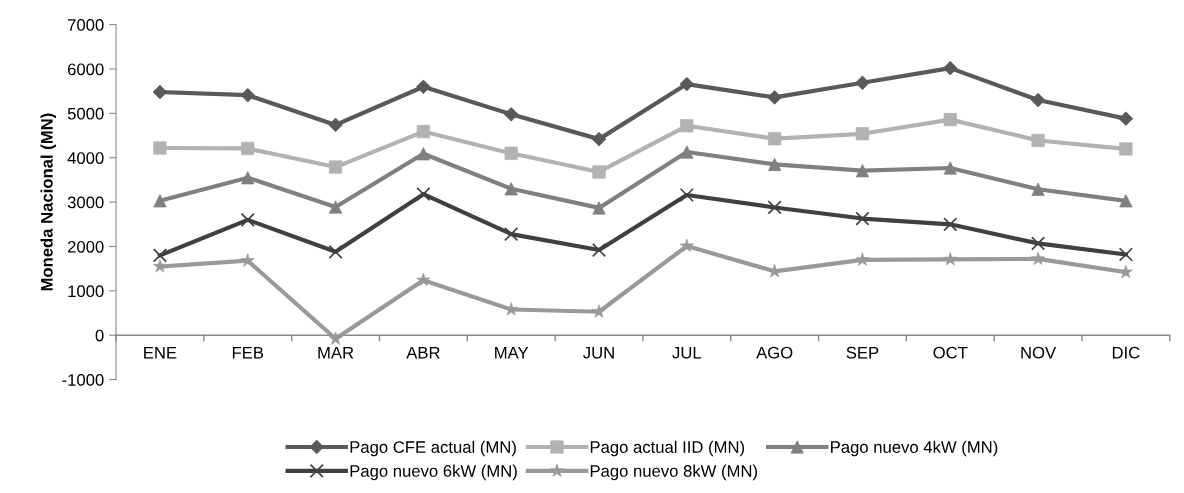 This screenshot has height=493, width=1184. What do you see at coordinates (336, 352) in the screenshot?
I see `x-tick-label: MAR` at bounding box center [336, 352].